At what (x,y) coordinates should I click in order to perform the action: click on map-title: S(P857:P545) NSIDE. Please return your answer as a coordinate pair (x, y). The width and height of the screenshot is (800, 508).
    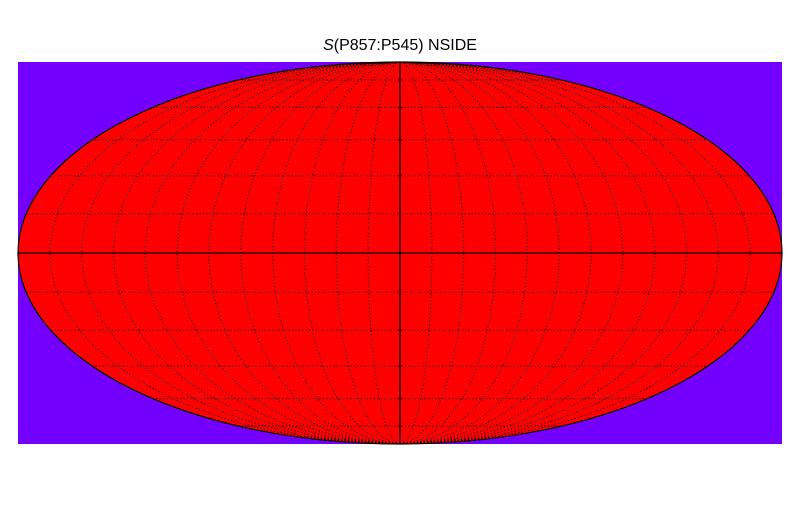
    Looking at the image, I should click on (400, 46).